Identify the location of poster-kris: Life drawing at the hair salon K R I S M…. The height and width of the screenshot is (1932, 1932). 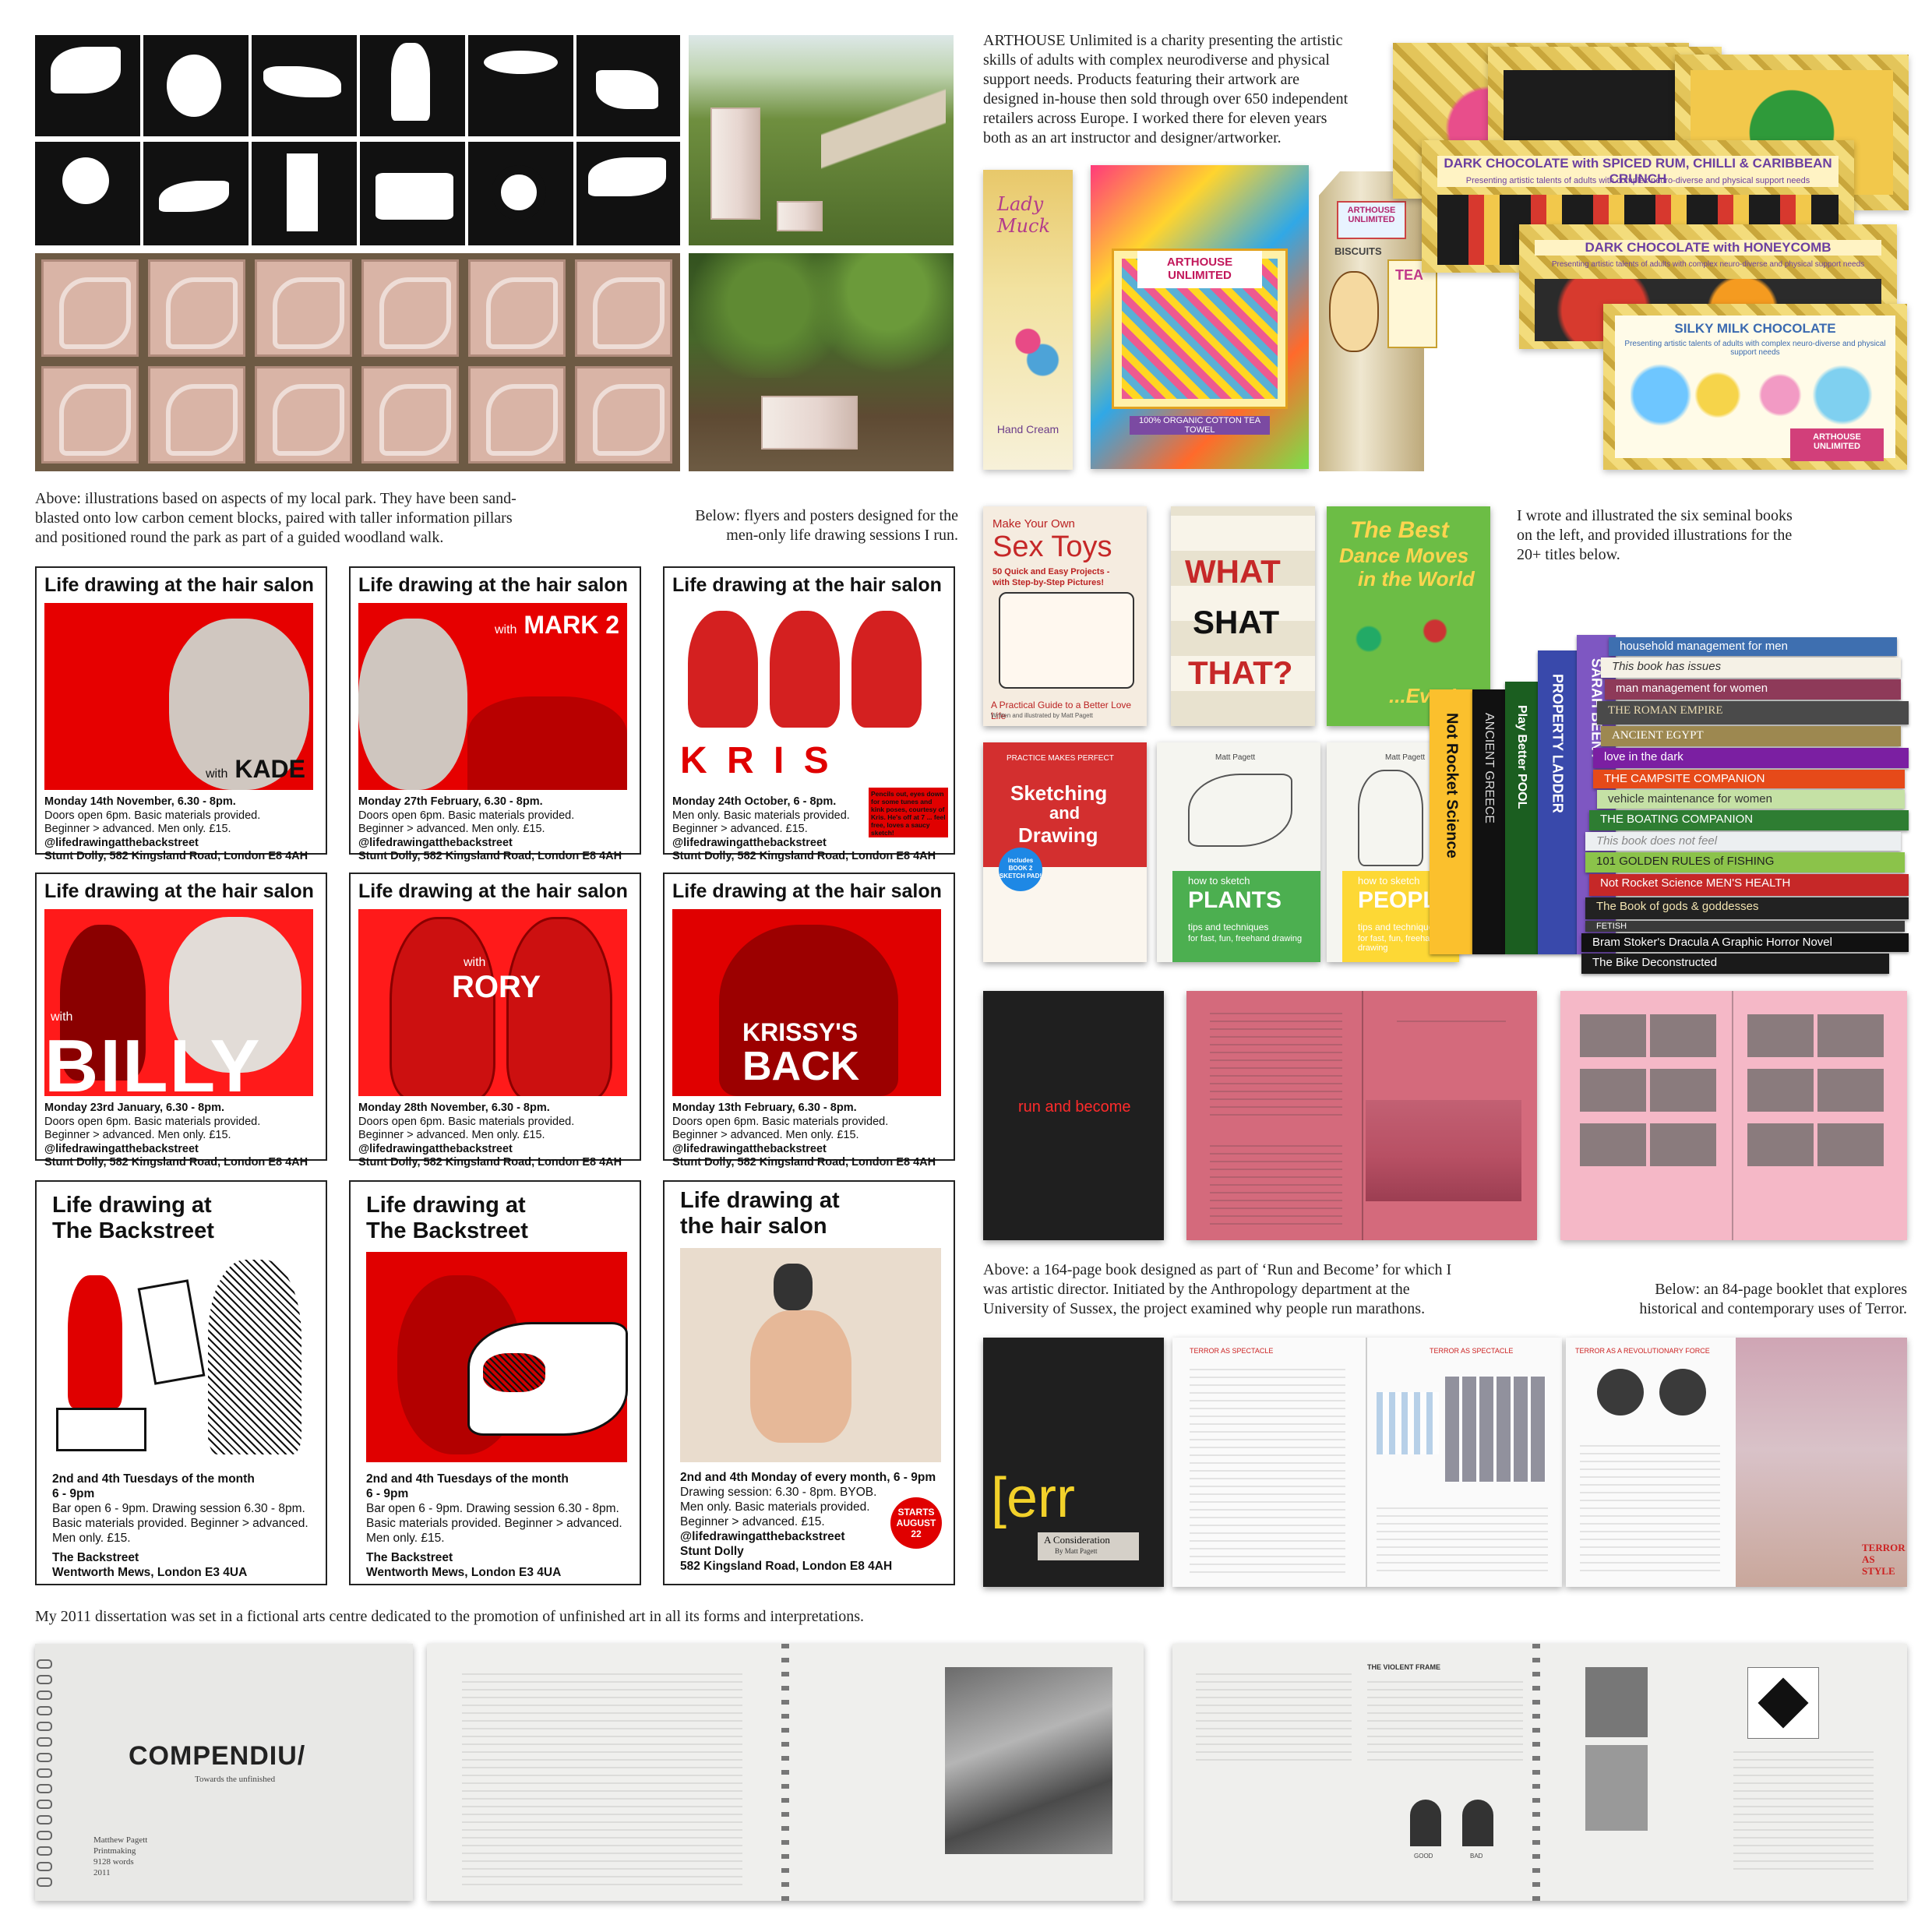
(809, 714).